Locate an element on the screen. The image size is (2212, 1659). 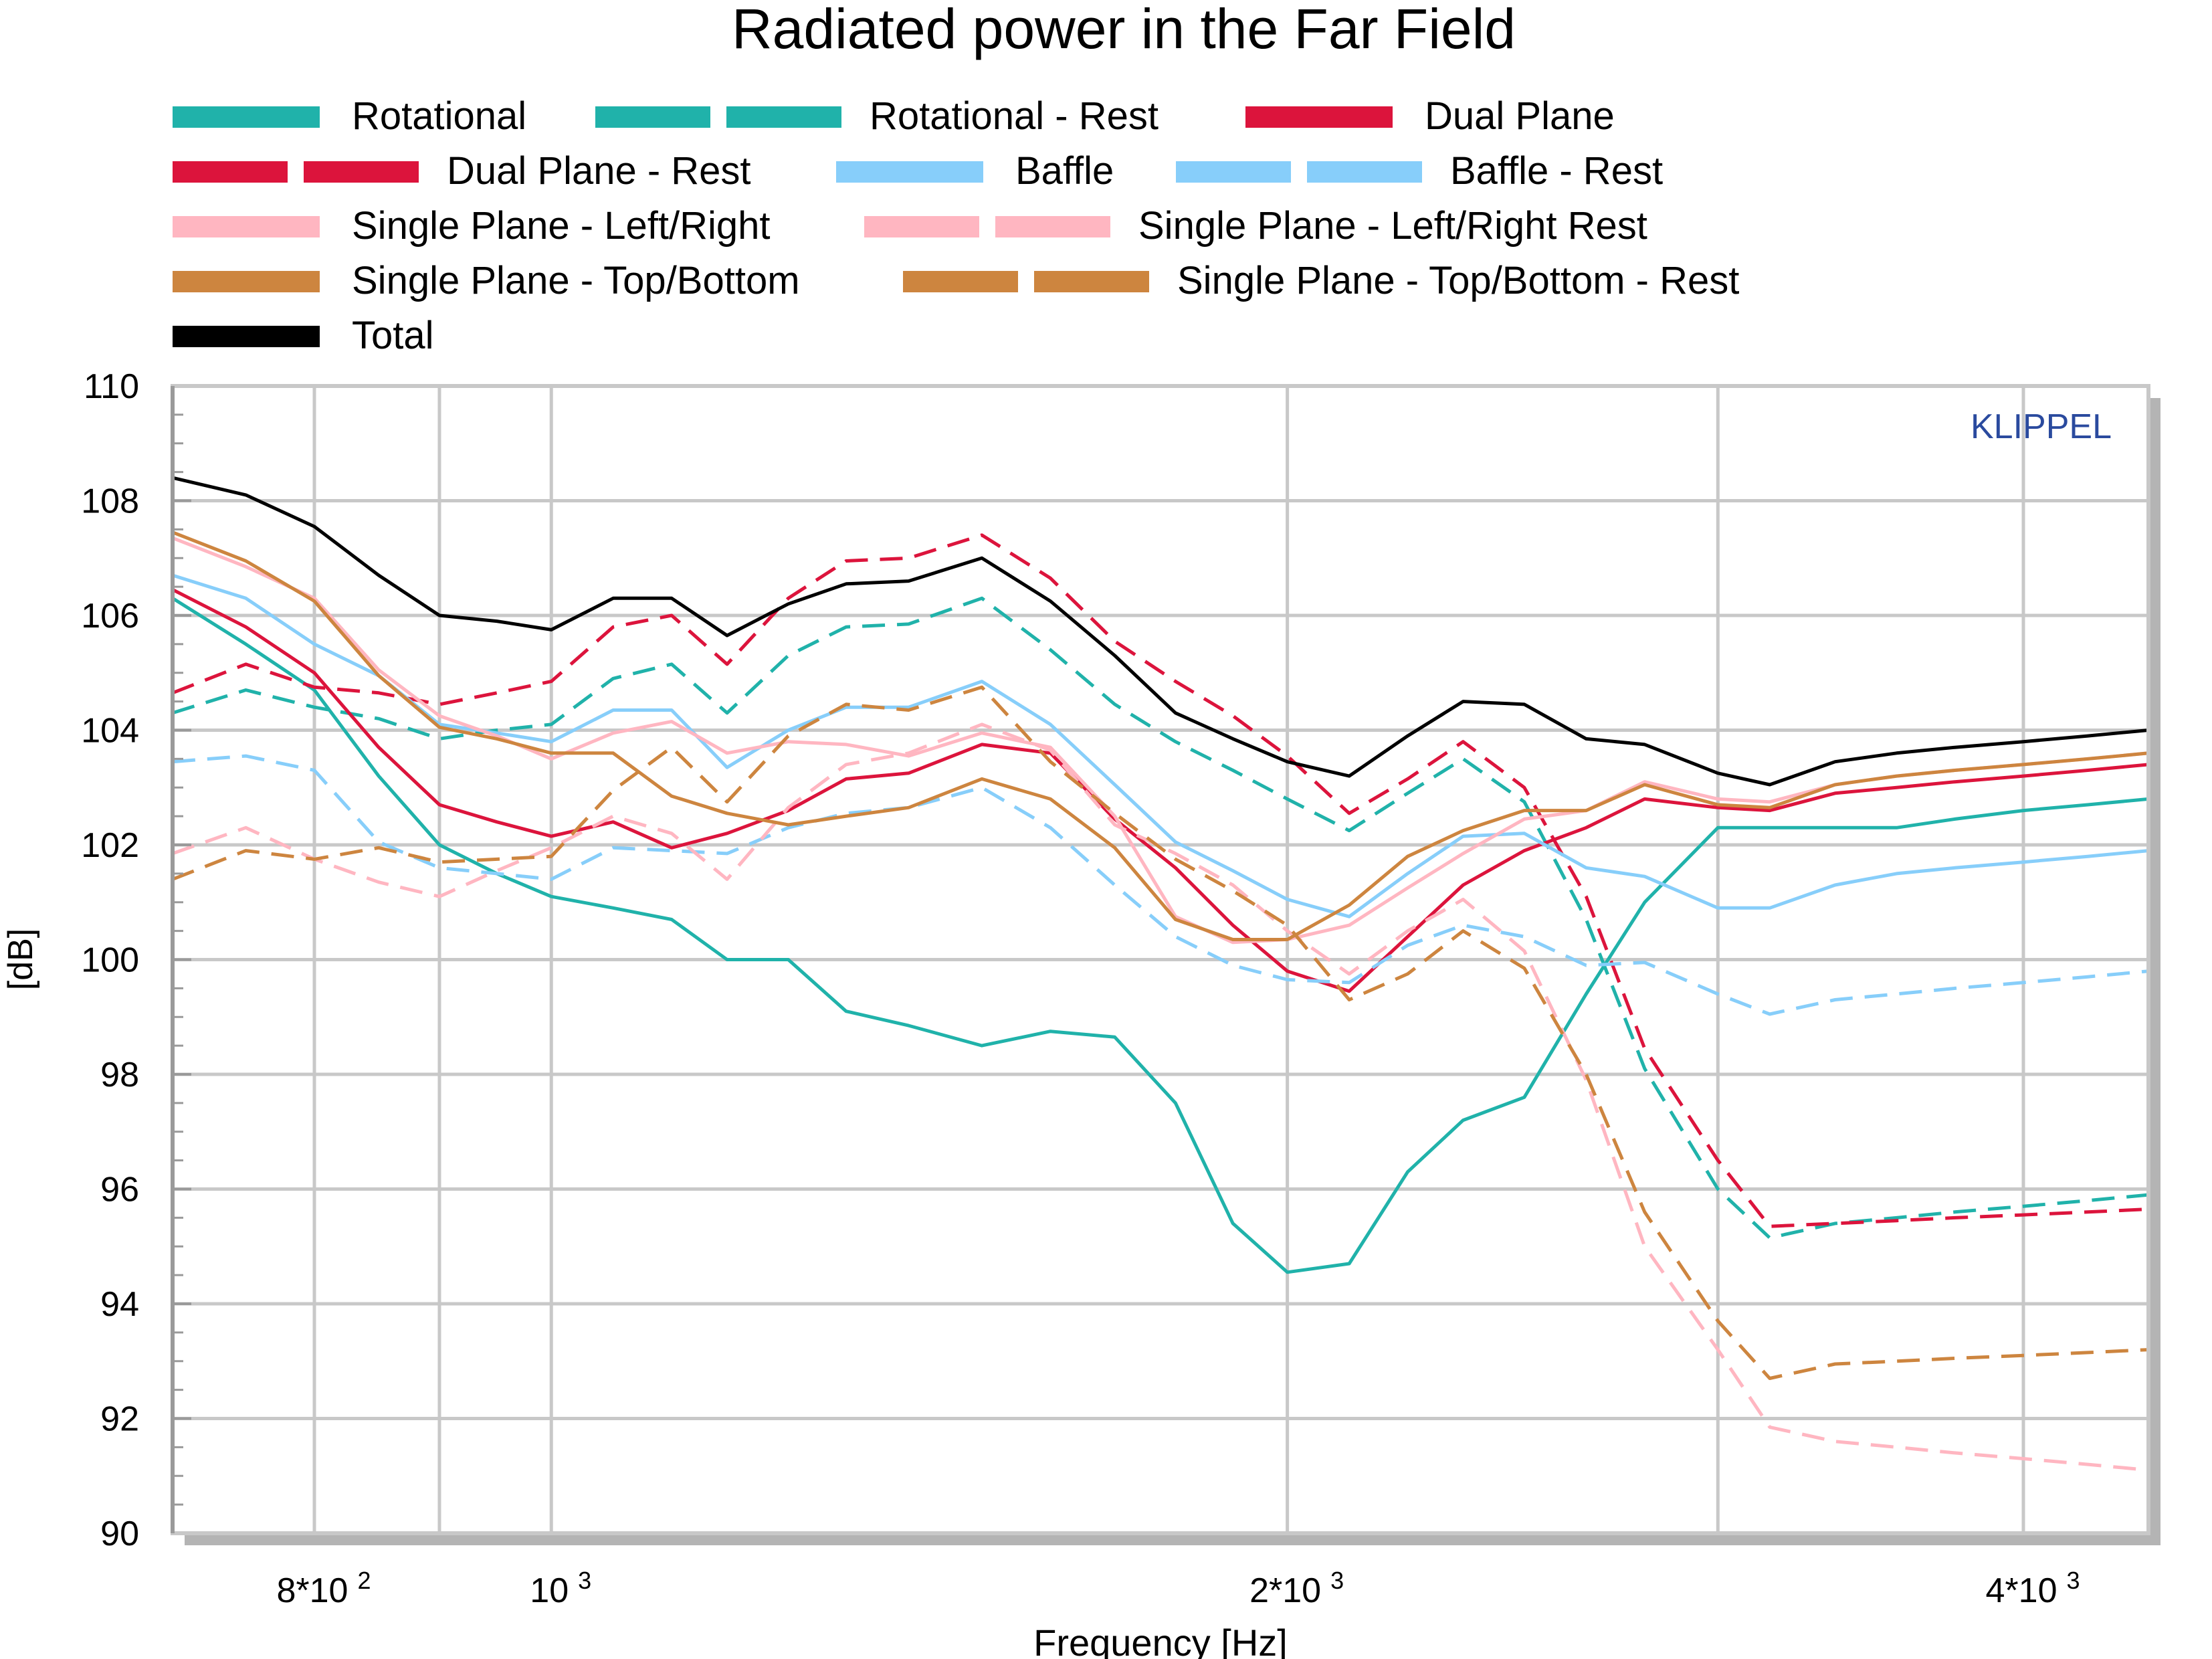
y-tick-label: 100 is located at coordinates (110, 960).